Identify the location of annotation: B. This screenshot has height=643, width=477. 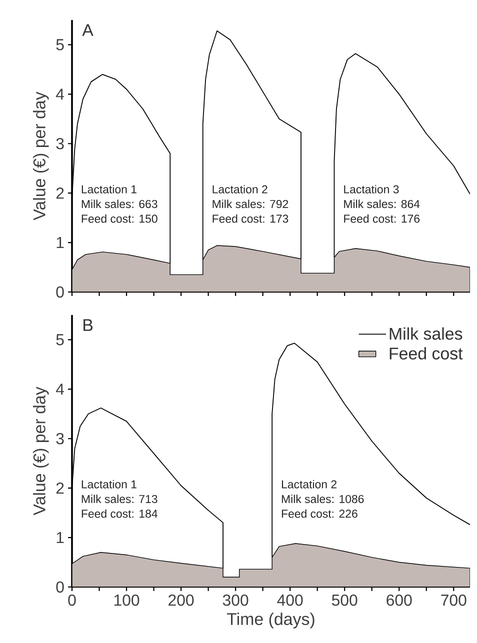
(88, 325).